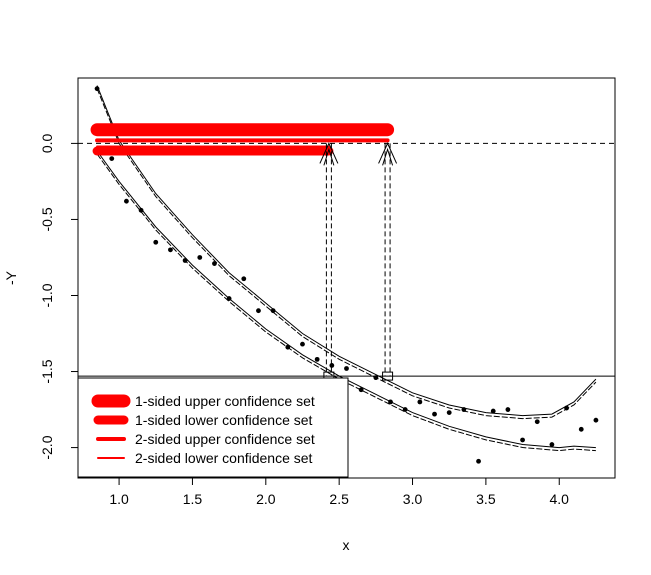 The height and width of the screenshot is (575, 651). Describe the element at coordinates (47, 447) in the screenshot. I see `y-tick-label: -2.0` at that location.